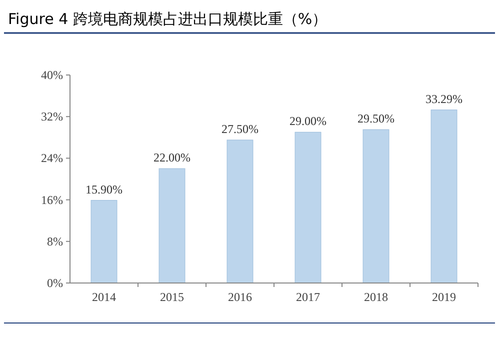  I want to click on y-tick-label: 0%, so click(55, 283).